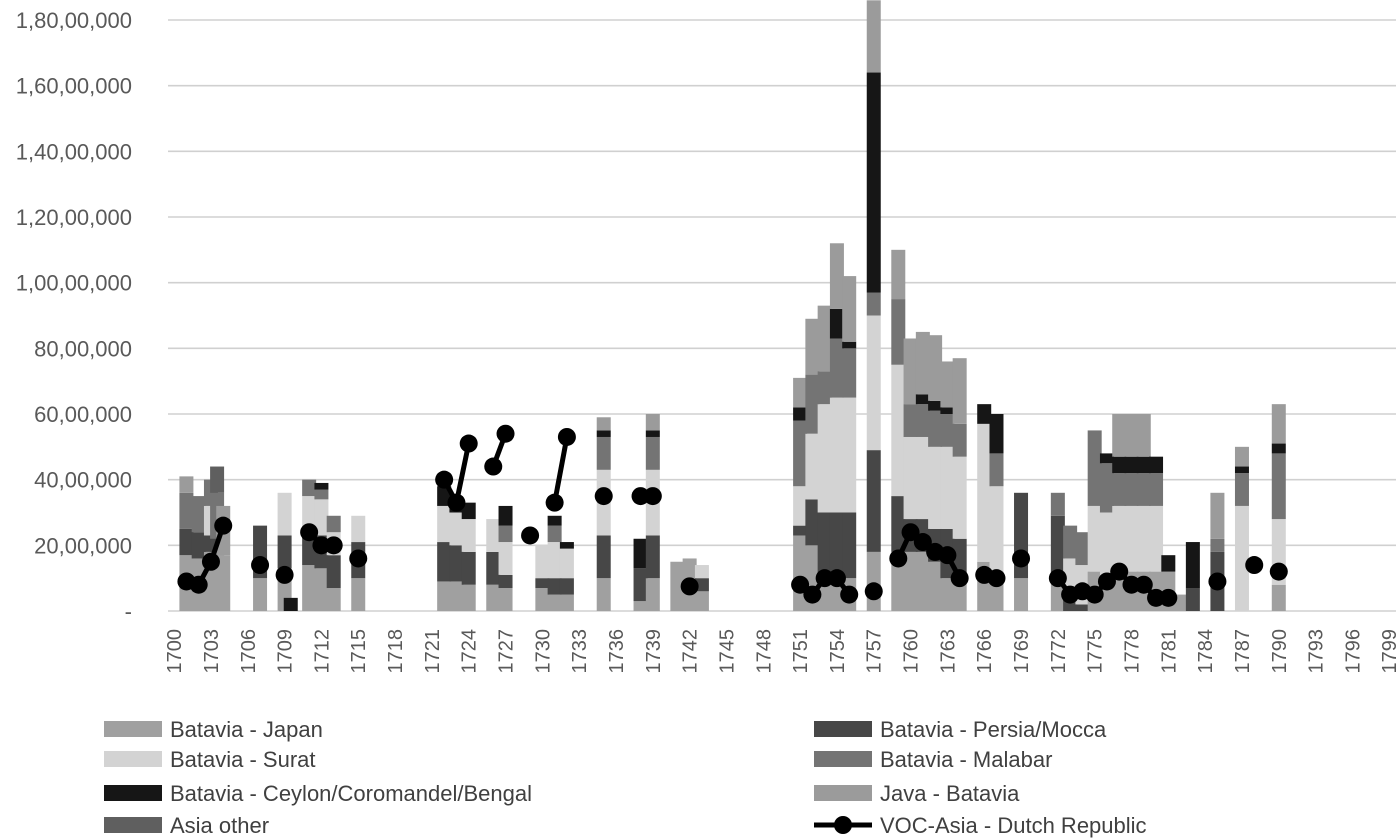  Describe the element at coordinates (948, 651) in the screenshot. I see `x-tick-label: 1763` at that location.